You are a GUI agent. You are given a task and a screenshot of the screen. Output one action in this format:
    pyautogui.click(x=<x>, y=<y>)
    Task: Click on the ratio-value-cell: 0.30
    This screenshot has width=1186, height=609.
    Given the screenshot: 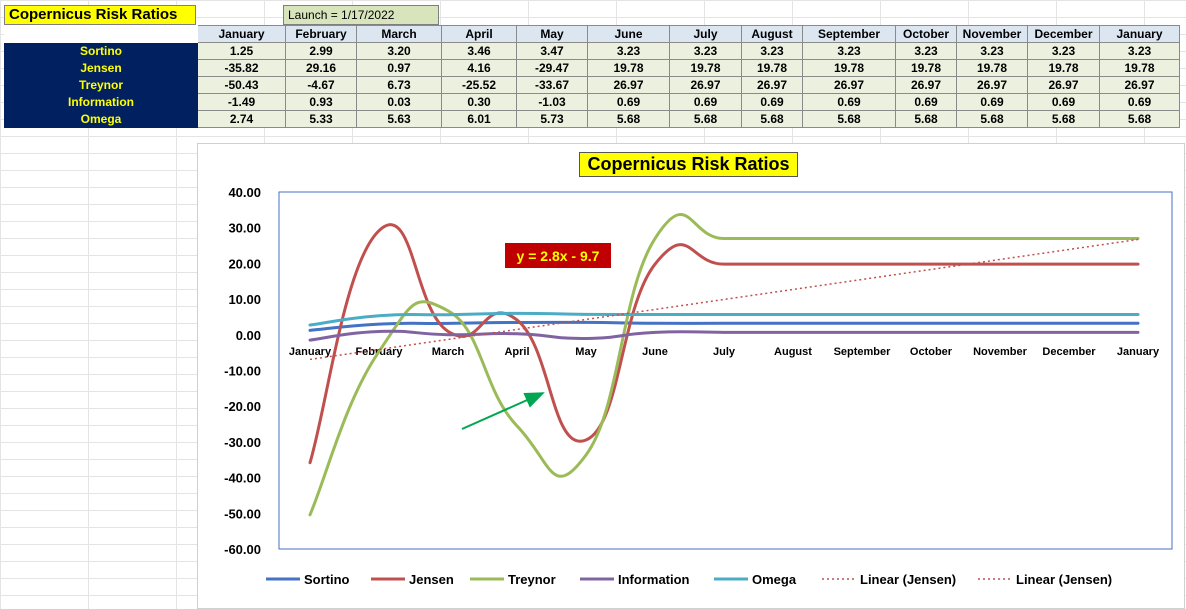 What is the action you would take?
    pyautogui.click(x=479, y=102)
    